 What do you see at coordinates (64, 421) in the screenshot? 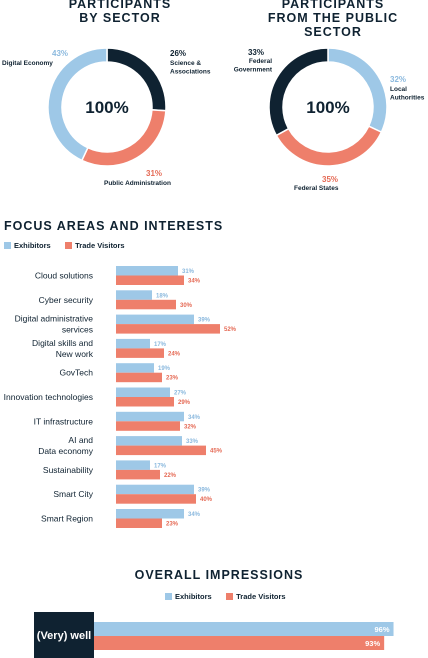
I see `focus-category-label-6: IT infrastructure` at bounding box center [64, 421].